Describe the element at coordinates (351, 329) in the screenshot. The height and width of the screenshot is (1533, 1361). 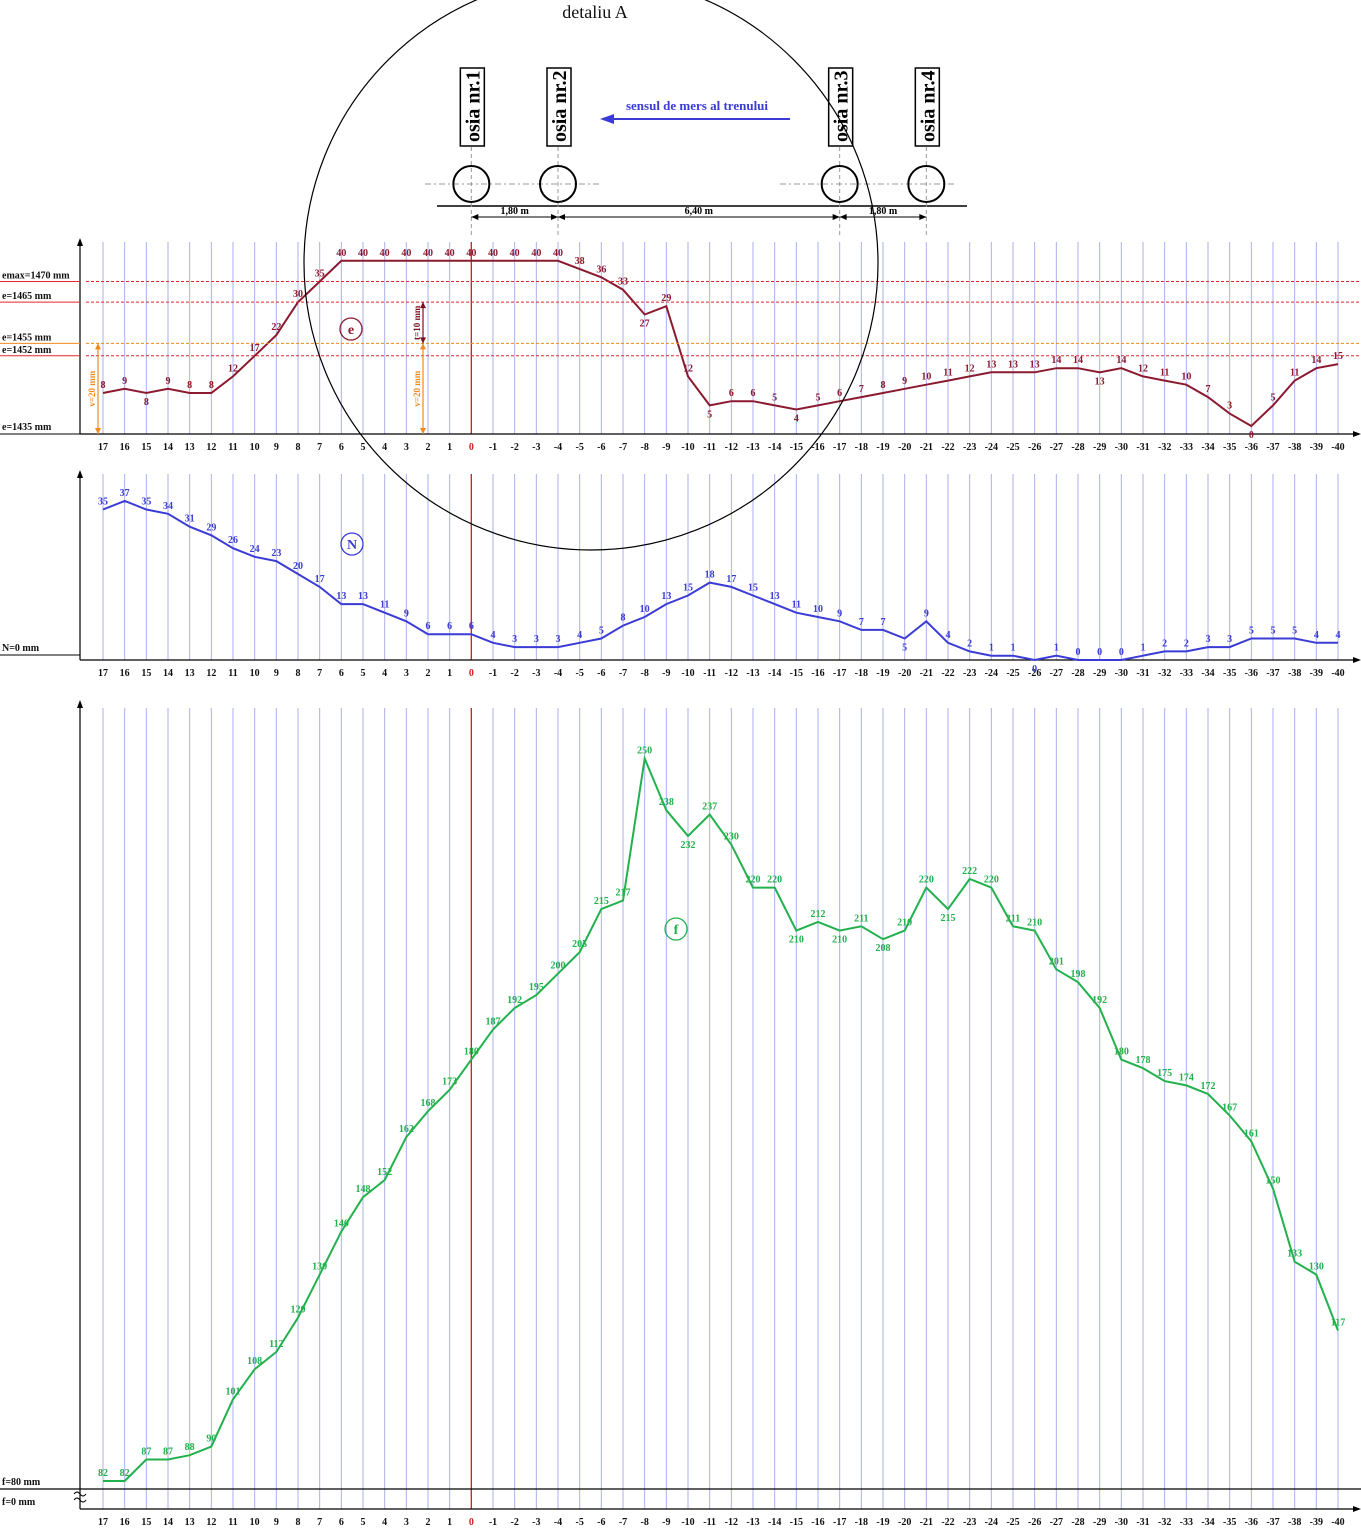
I see `panel-marker` at that location.